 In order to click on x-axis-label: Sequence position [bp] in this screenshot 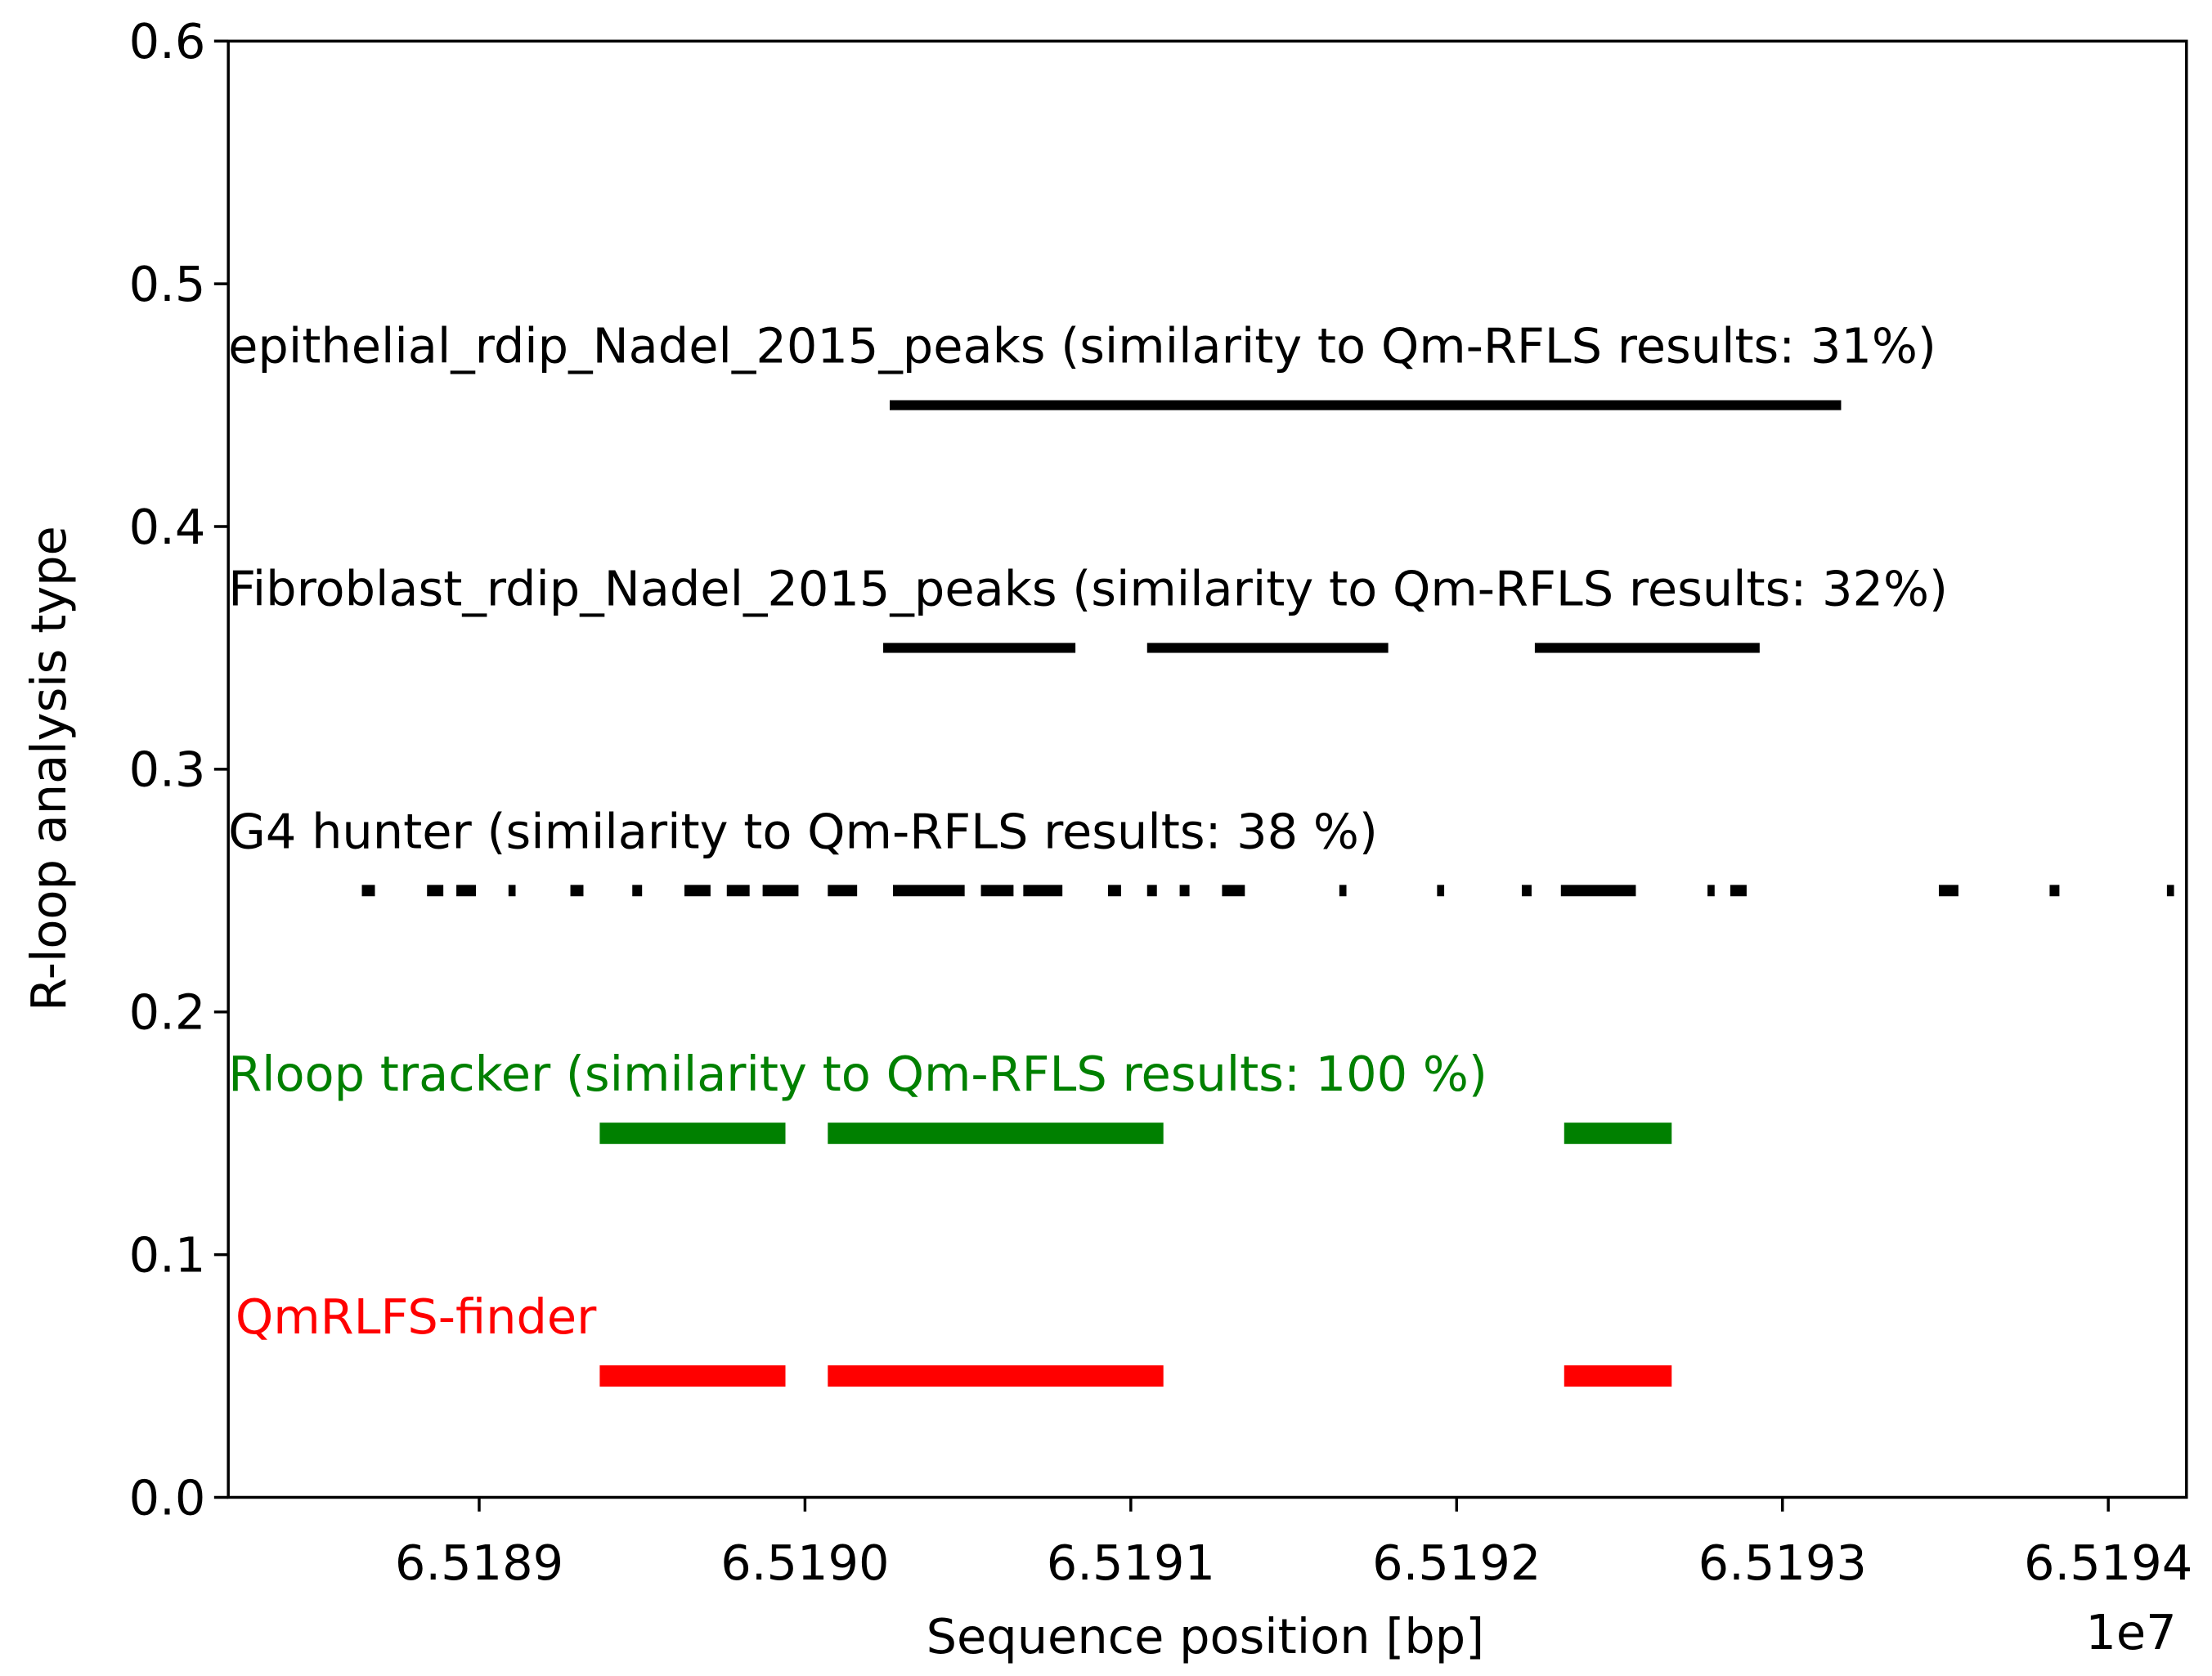, I will do `click(1206, 1636)`.